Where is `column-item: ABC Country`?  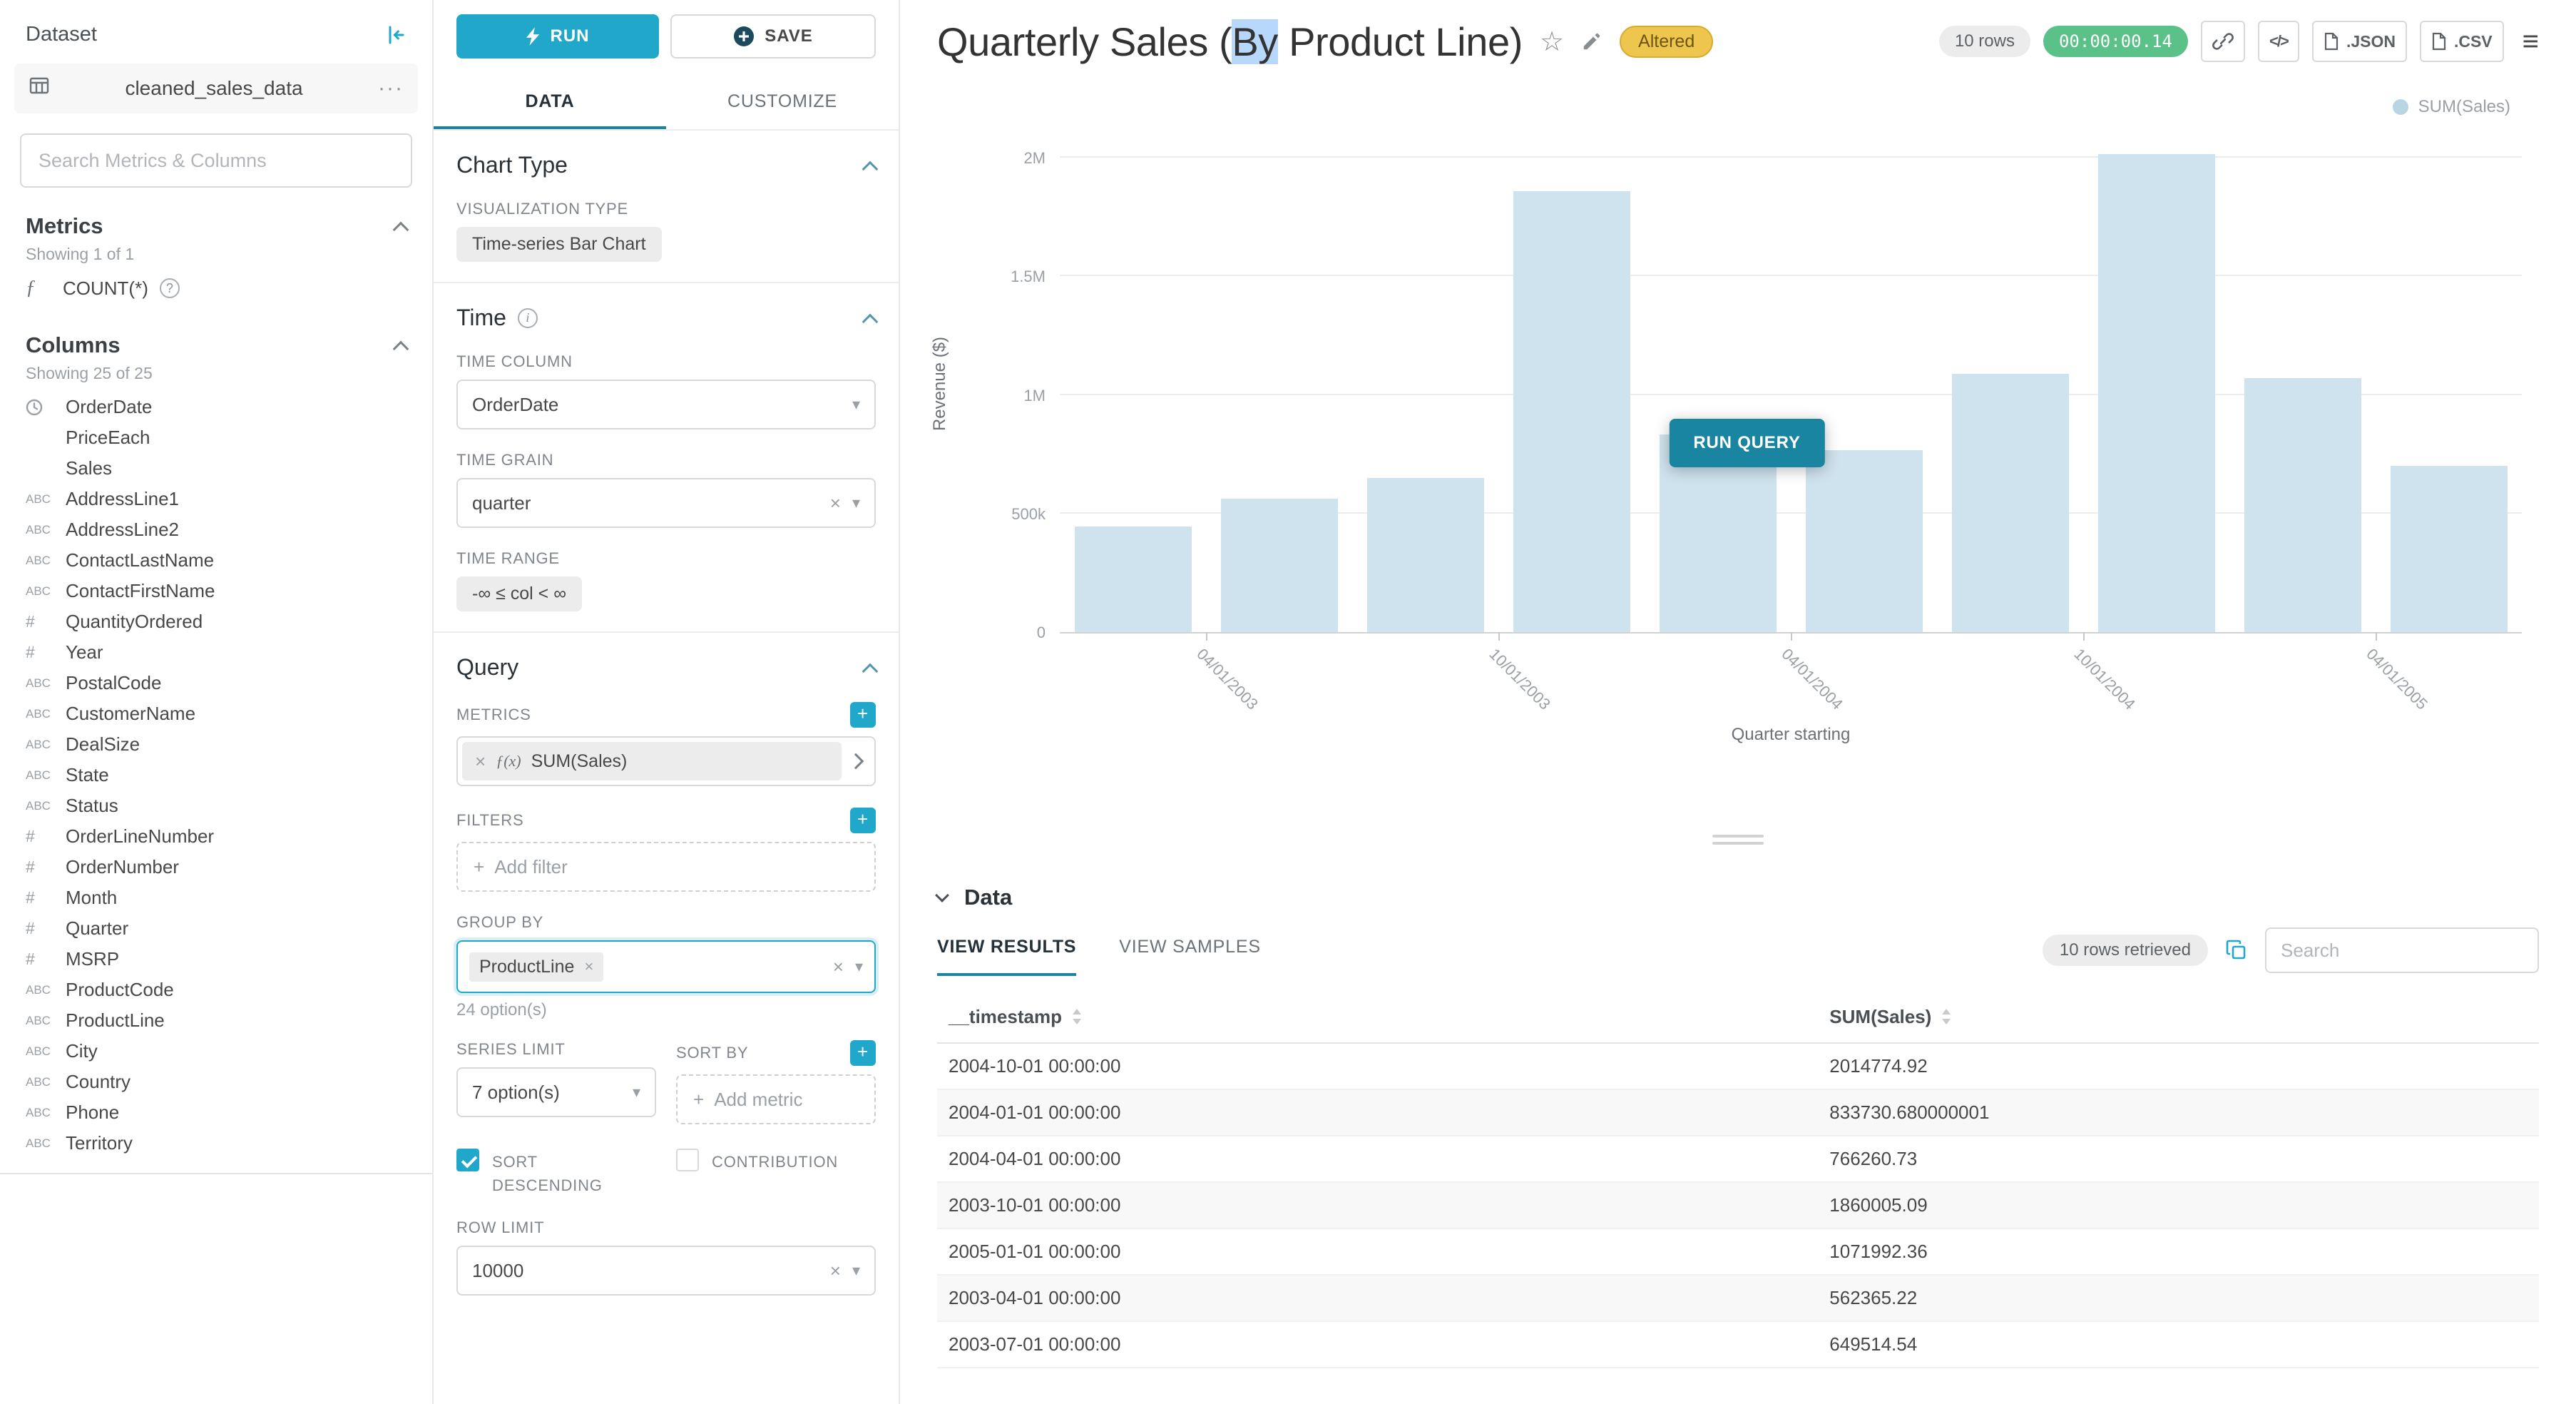
column-item: ABC Country is located at coordinates (216, 1082).